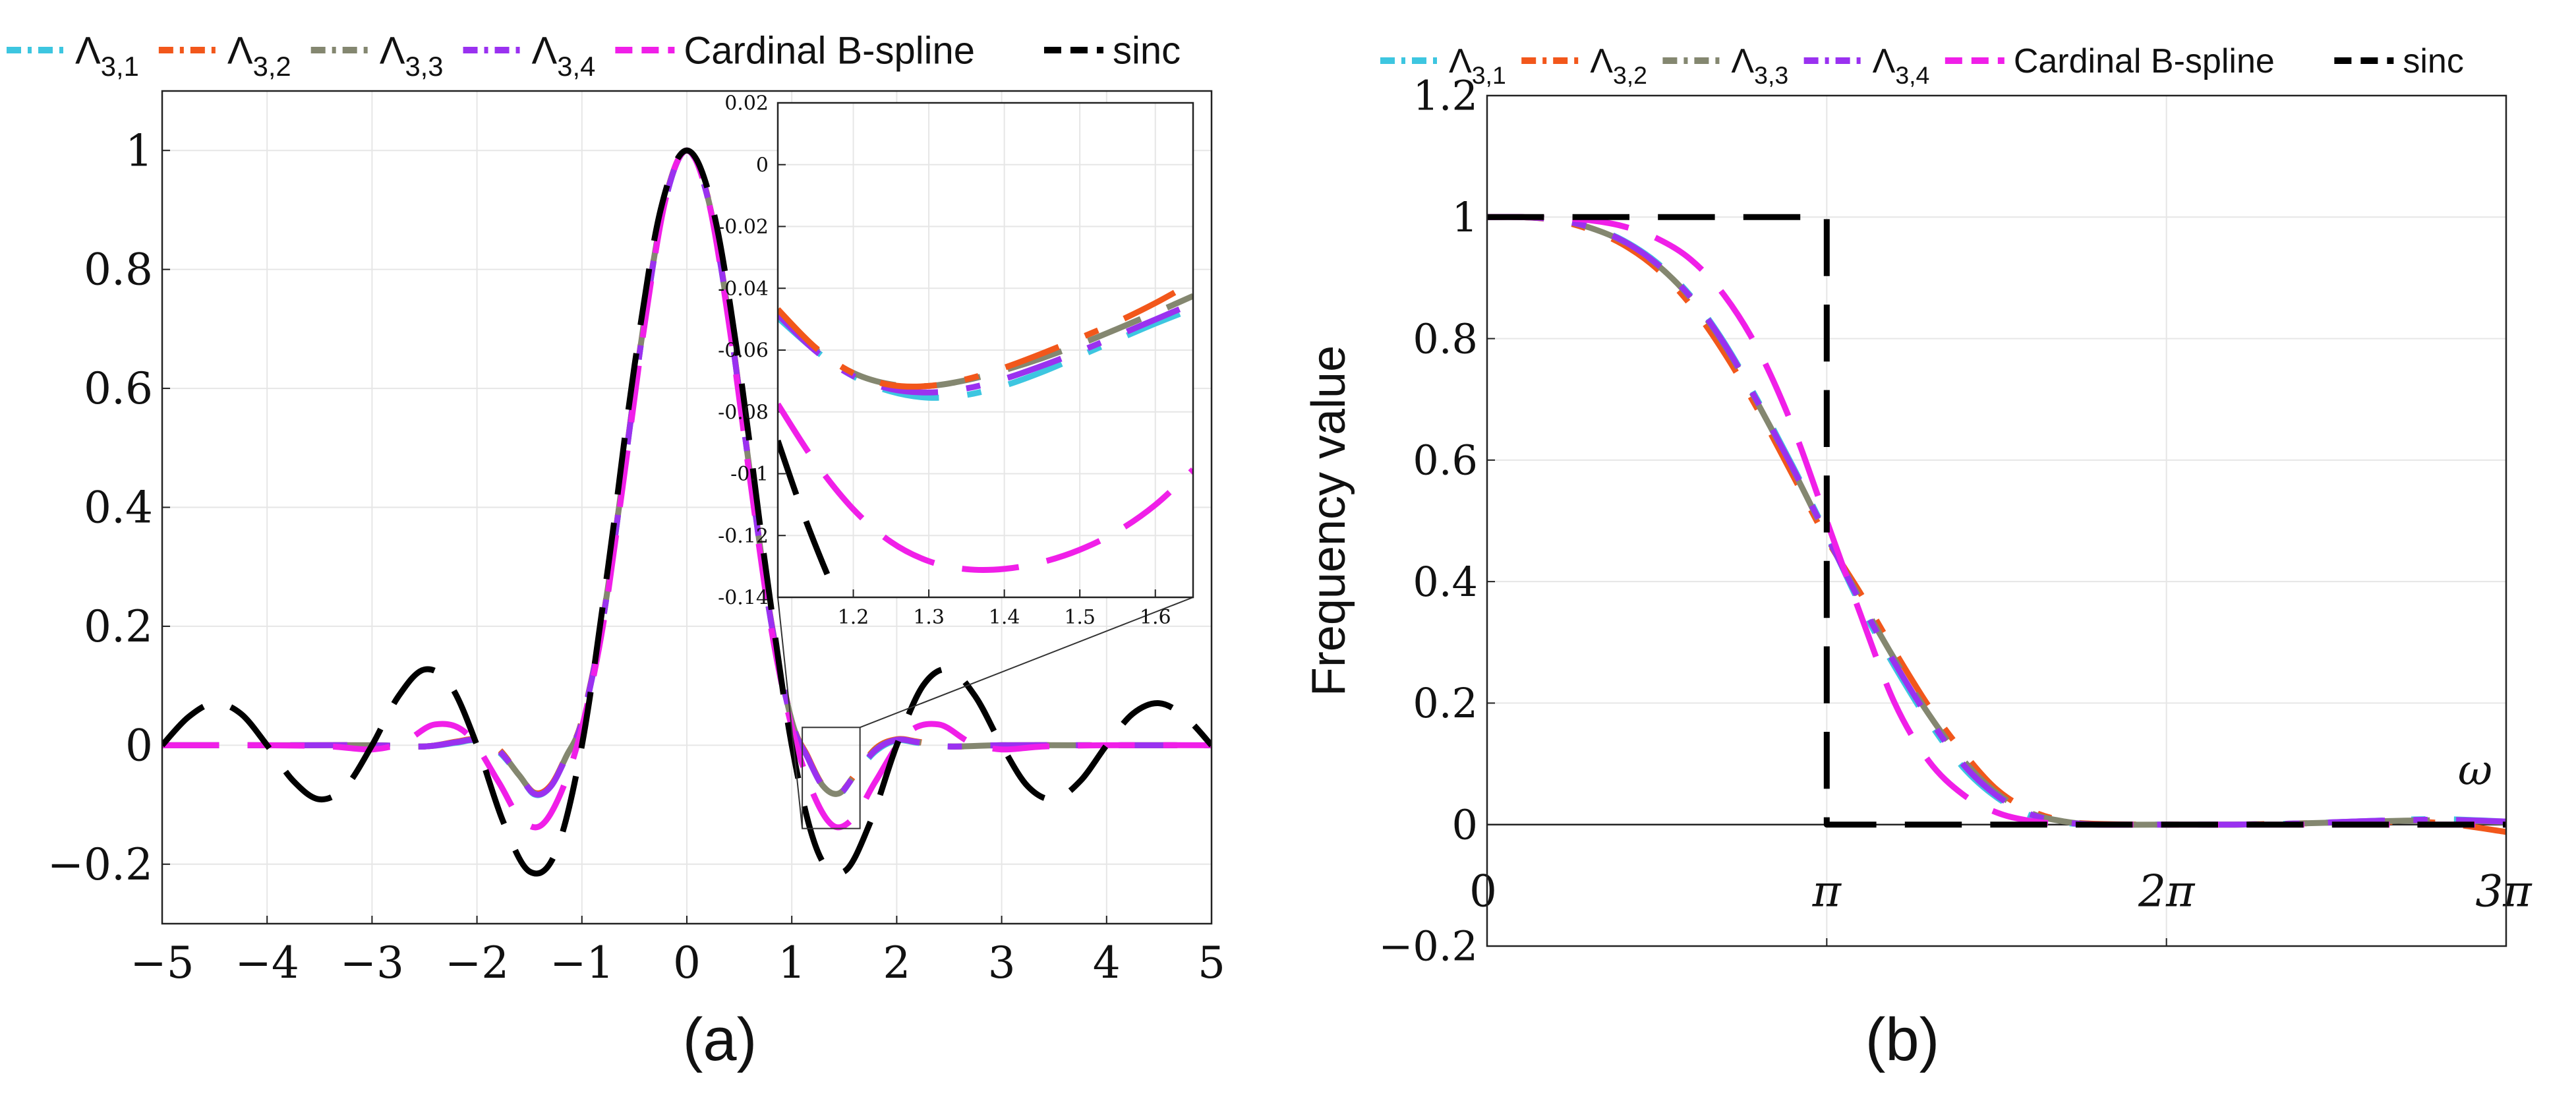 Image resolution: width=2576 pixels, height=1103 pixels. What do you see at coordinates (1329, 520) in the screenshot?
I see `y-axis-label: Frequency value` at bounding box center [1329, 520].